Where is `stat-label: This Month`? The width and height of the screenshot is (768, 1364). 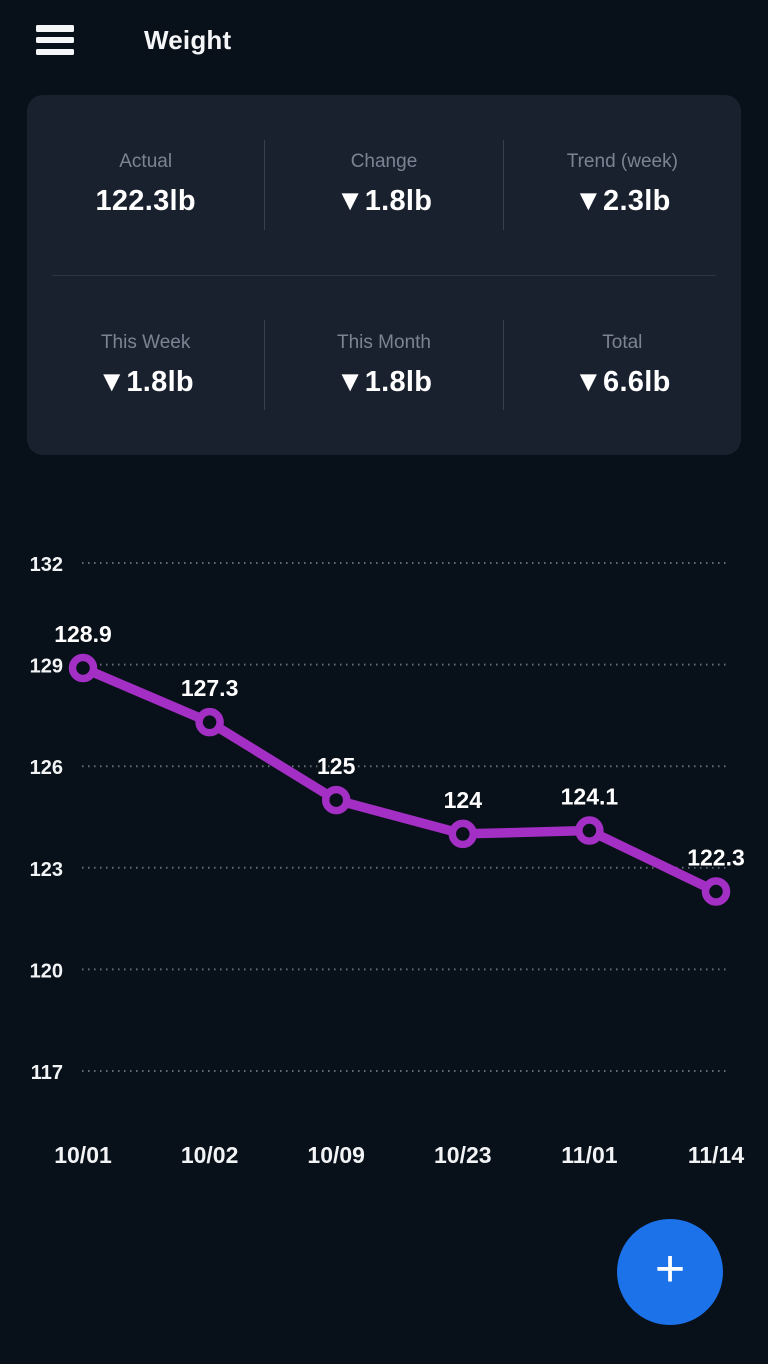 stat-label: This Month is located at coordinates (384, 342).